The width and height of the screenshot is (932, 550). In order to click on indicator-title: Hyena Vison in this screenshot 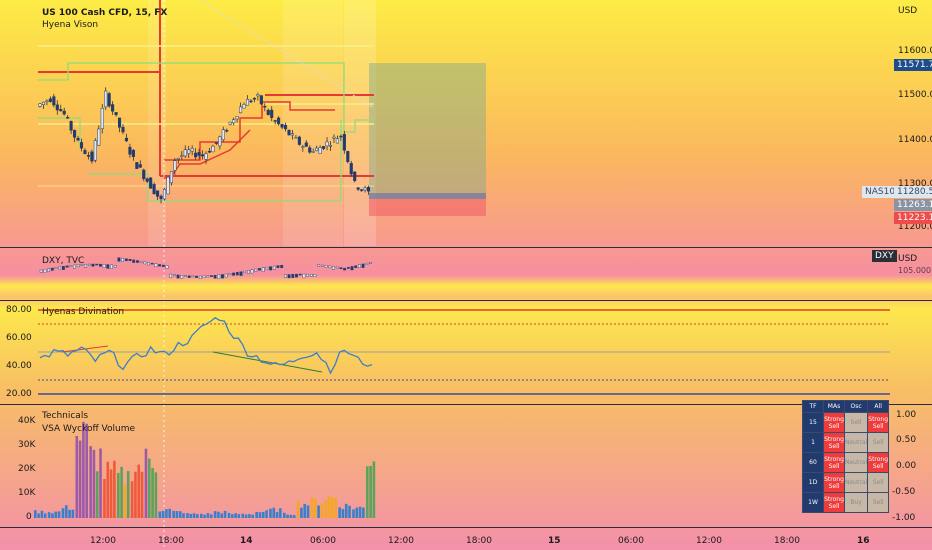, I will do `click(70, 25)`.